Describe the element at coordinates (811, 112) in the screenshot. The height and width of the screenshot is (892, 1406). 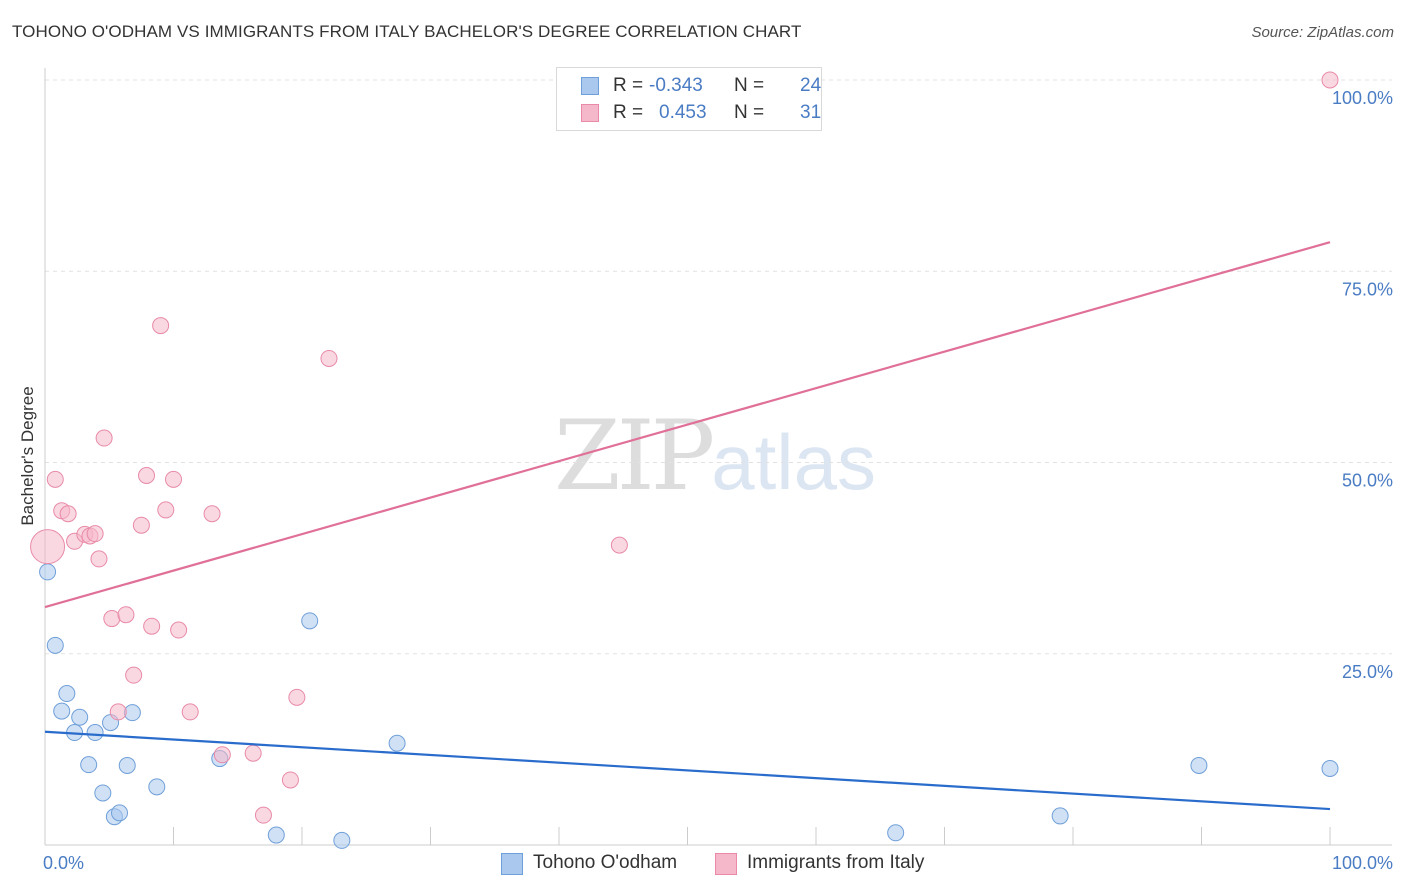
I see `legend-n-value: 31` at that location.